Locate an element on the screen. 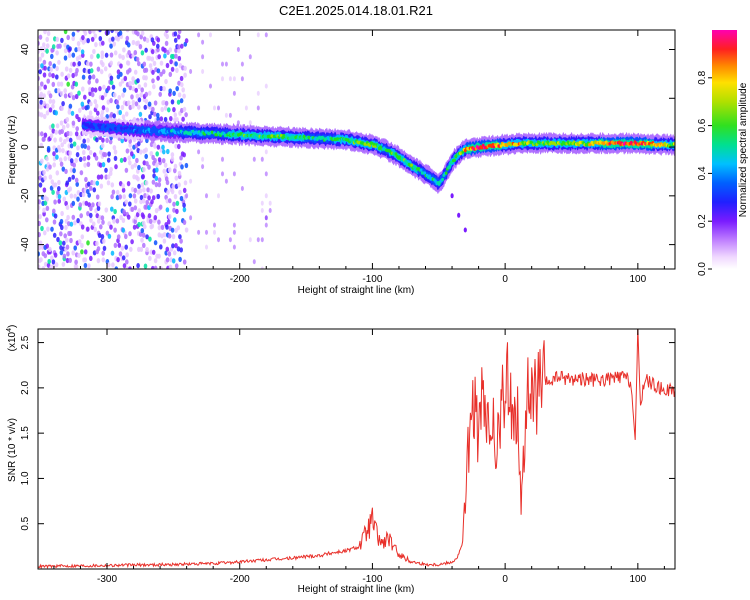 The image size is (750, 600). x-tick-label: 100 is located at coordinates (637, 579).